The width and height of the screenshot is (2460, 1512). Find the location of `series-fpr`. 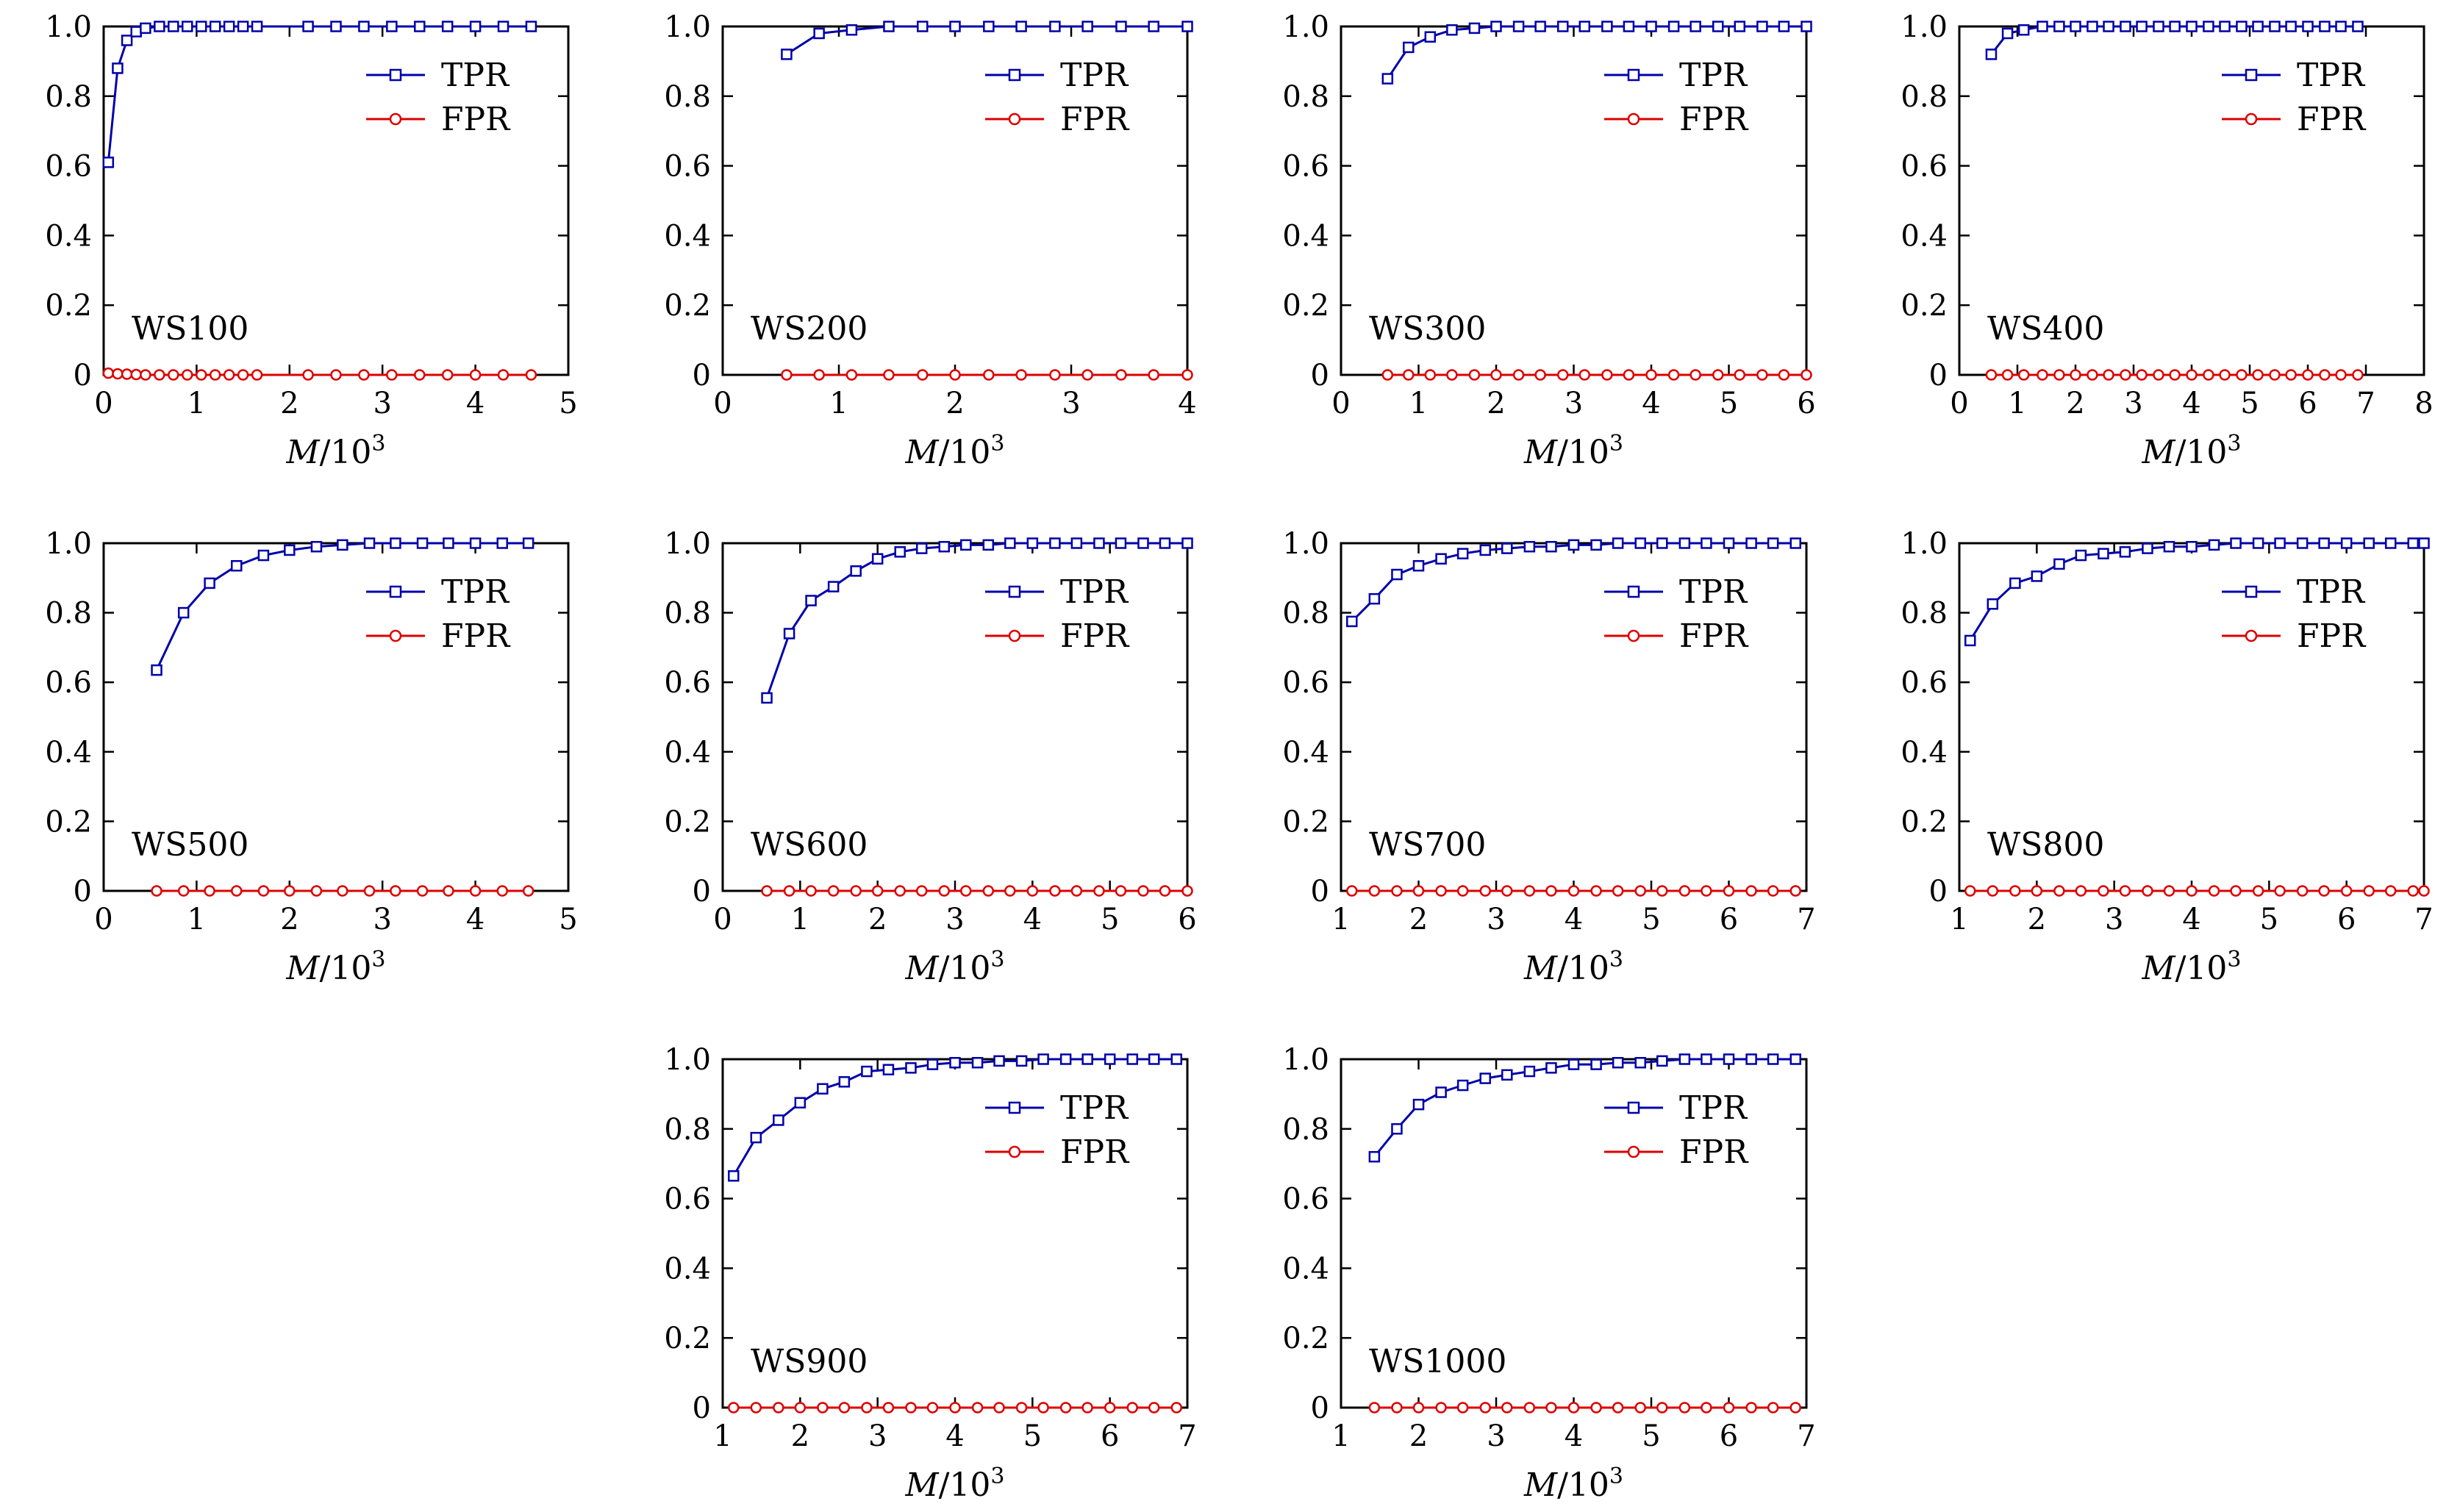

series-fpr is located at coordinates (2174, 375).